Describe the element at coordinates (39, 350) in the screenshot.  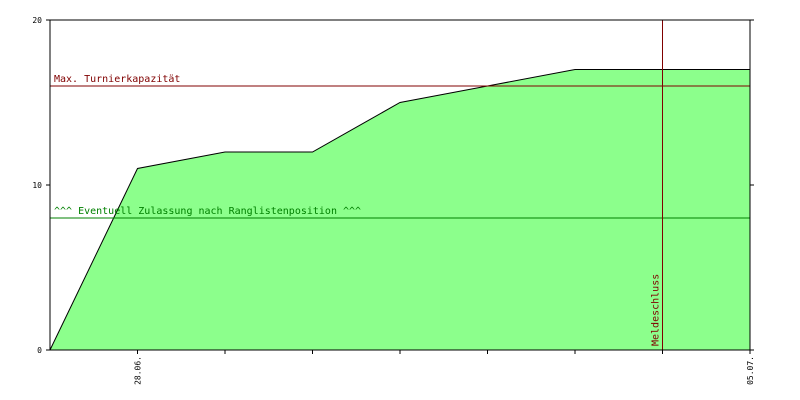
I see `y-tick-label: 0` at that location.